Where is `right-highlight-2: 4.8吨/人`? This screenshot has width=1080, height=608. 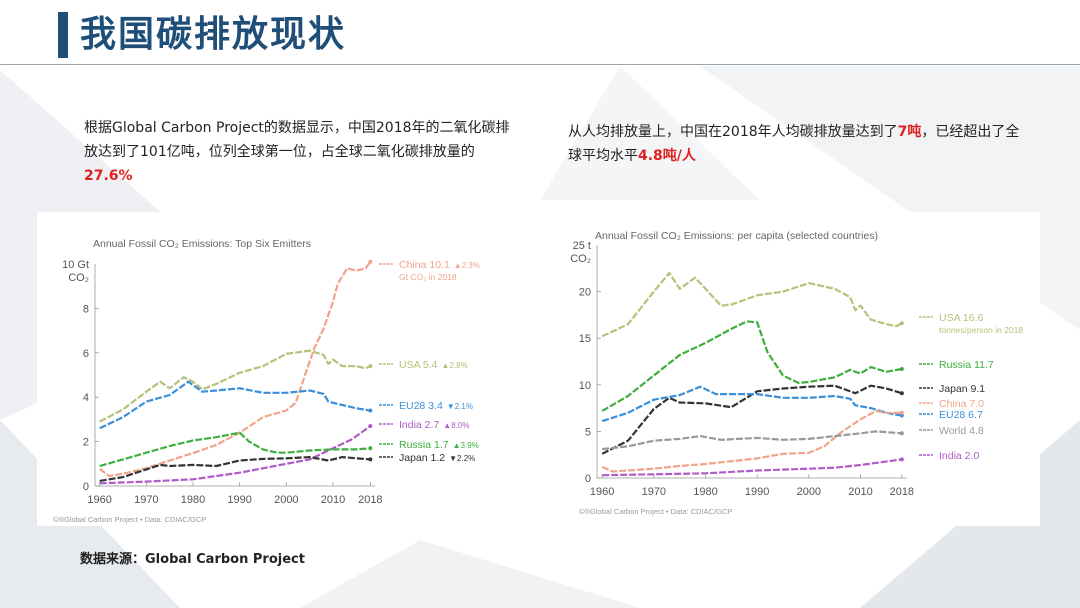 right-highlight-2: 4.8吨/人 is located at coordinates (667, 156).